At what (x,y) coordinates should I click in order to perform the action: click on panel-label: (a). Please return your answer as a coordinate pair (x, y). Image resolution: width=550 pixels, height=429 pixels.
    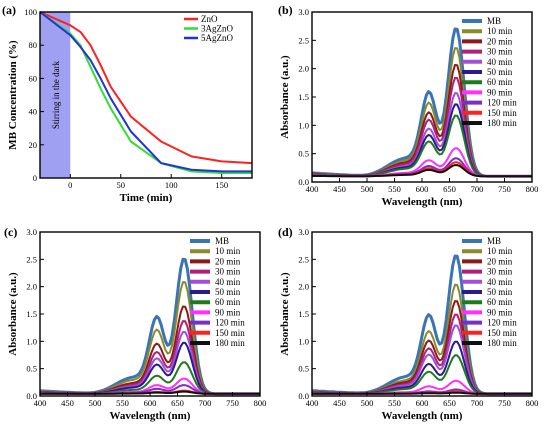
    Looking at the image, I should click on (9, 10).